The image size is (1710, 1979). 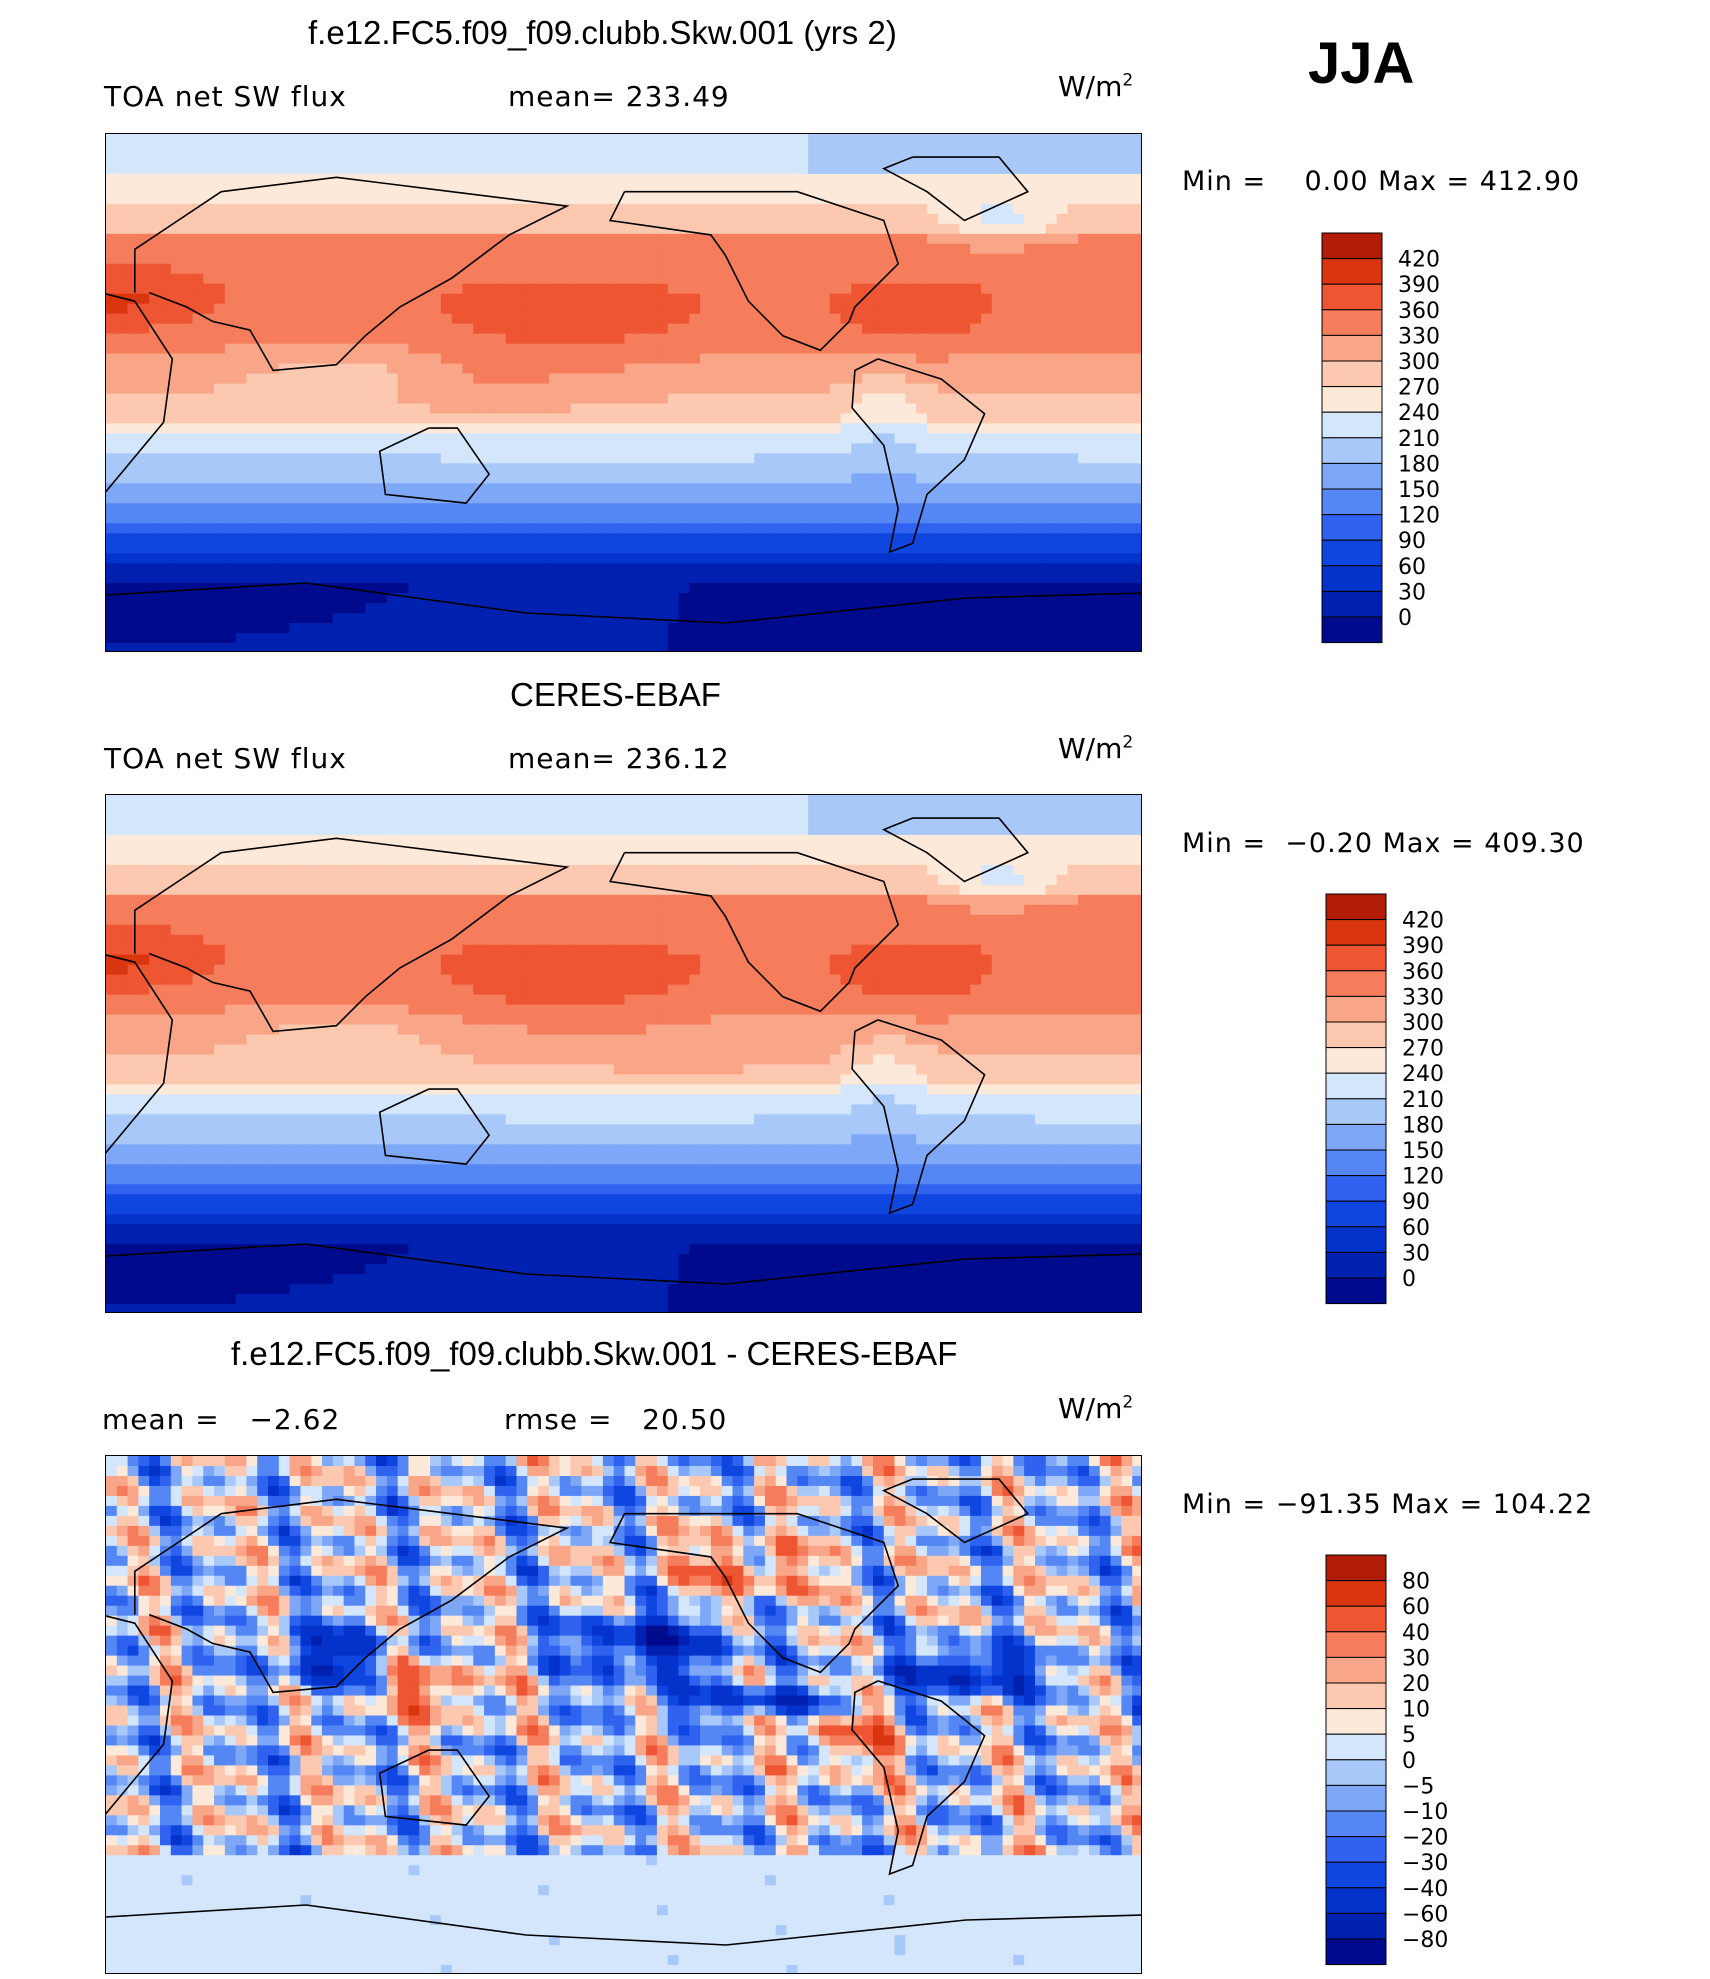 I want to click on panel-1-variable-label: TOA net SW flux, so click(x=225, y=96).